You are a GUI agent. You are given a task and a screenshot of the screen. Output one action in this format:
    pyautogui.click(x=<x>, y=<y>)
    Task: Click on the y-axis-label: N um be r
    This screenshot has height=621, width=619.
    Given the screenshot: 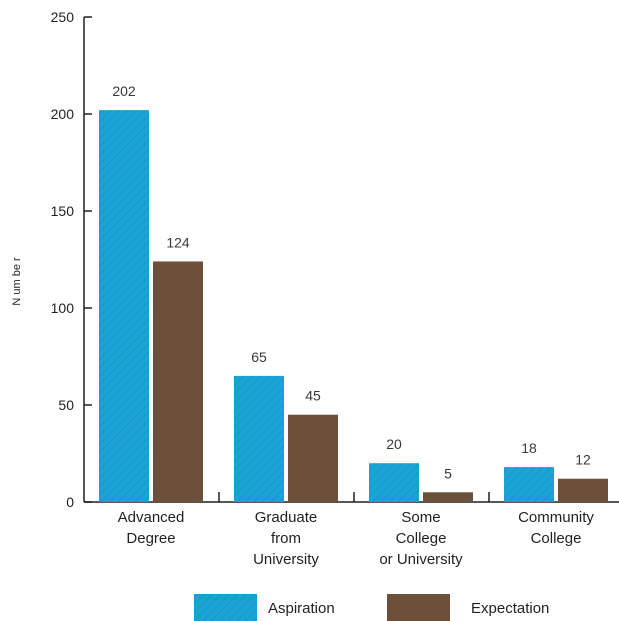 What is the action you would take?
    pyautogui.click(x=17, y=281)
    